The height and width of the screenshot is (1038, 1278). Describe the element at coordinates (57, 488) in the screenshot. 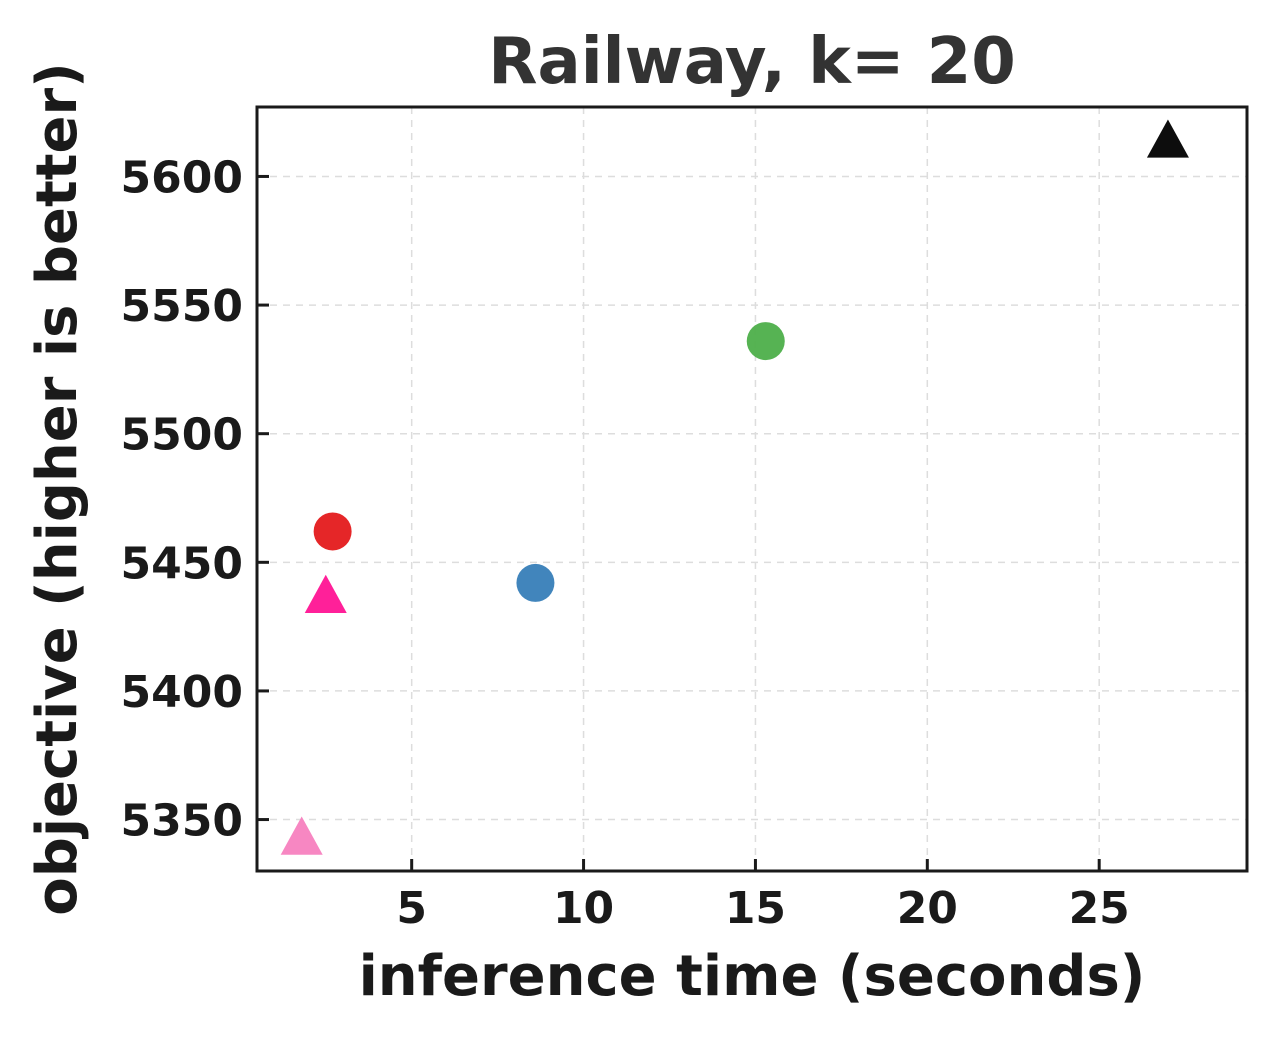

I see `y-axis-label: objective (higher is better)` at that location.